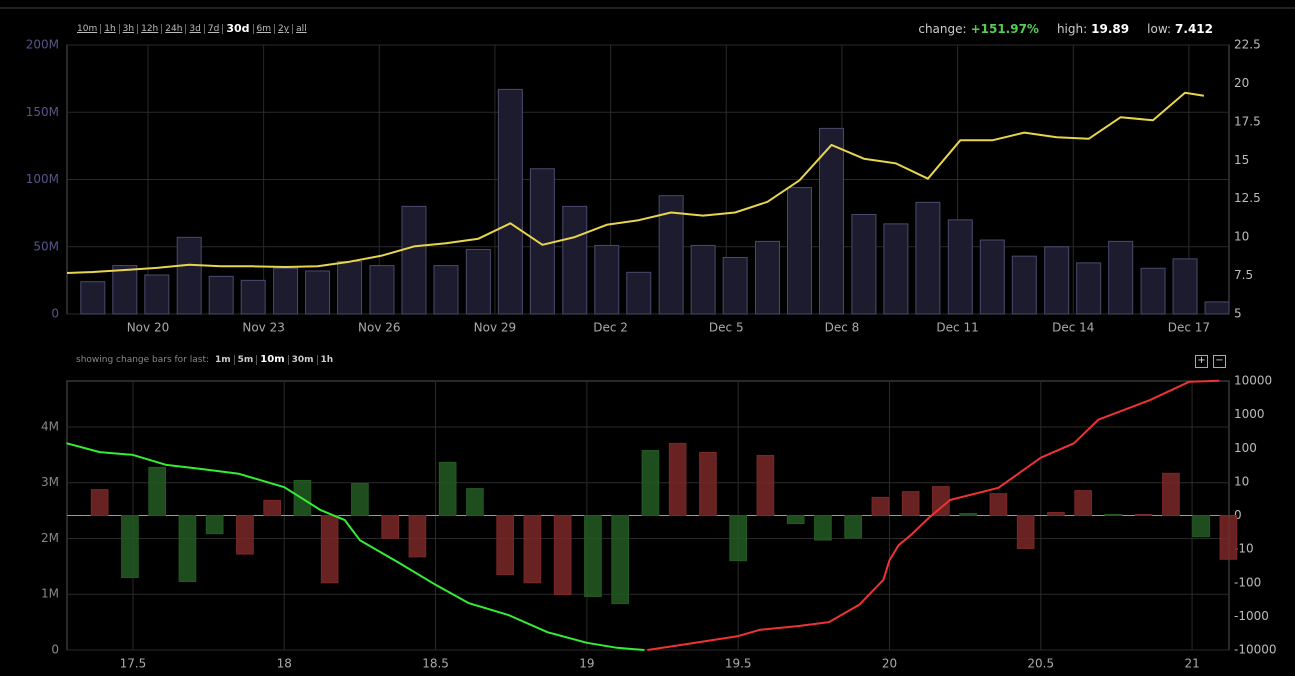 Image resolution: width=1295 pixels, height=676 pixels. I want to click on x-tick-label: Nov 26, so click(379, 328).